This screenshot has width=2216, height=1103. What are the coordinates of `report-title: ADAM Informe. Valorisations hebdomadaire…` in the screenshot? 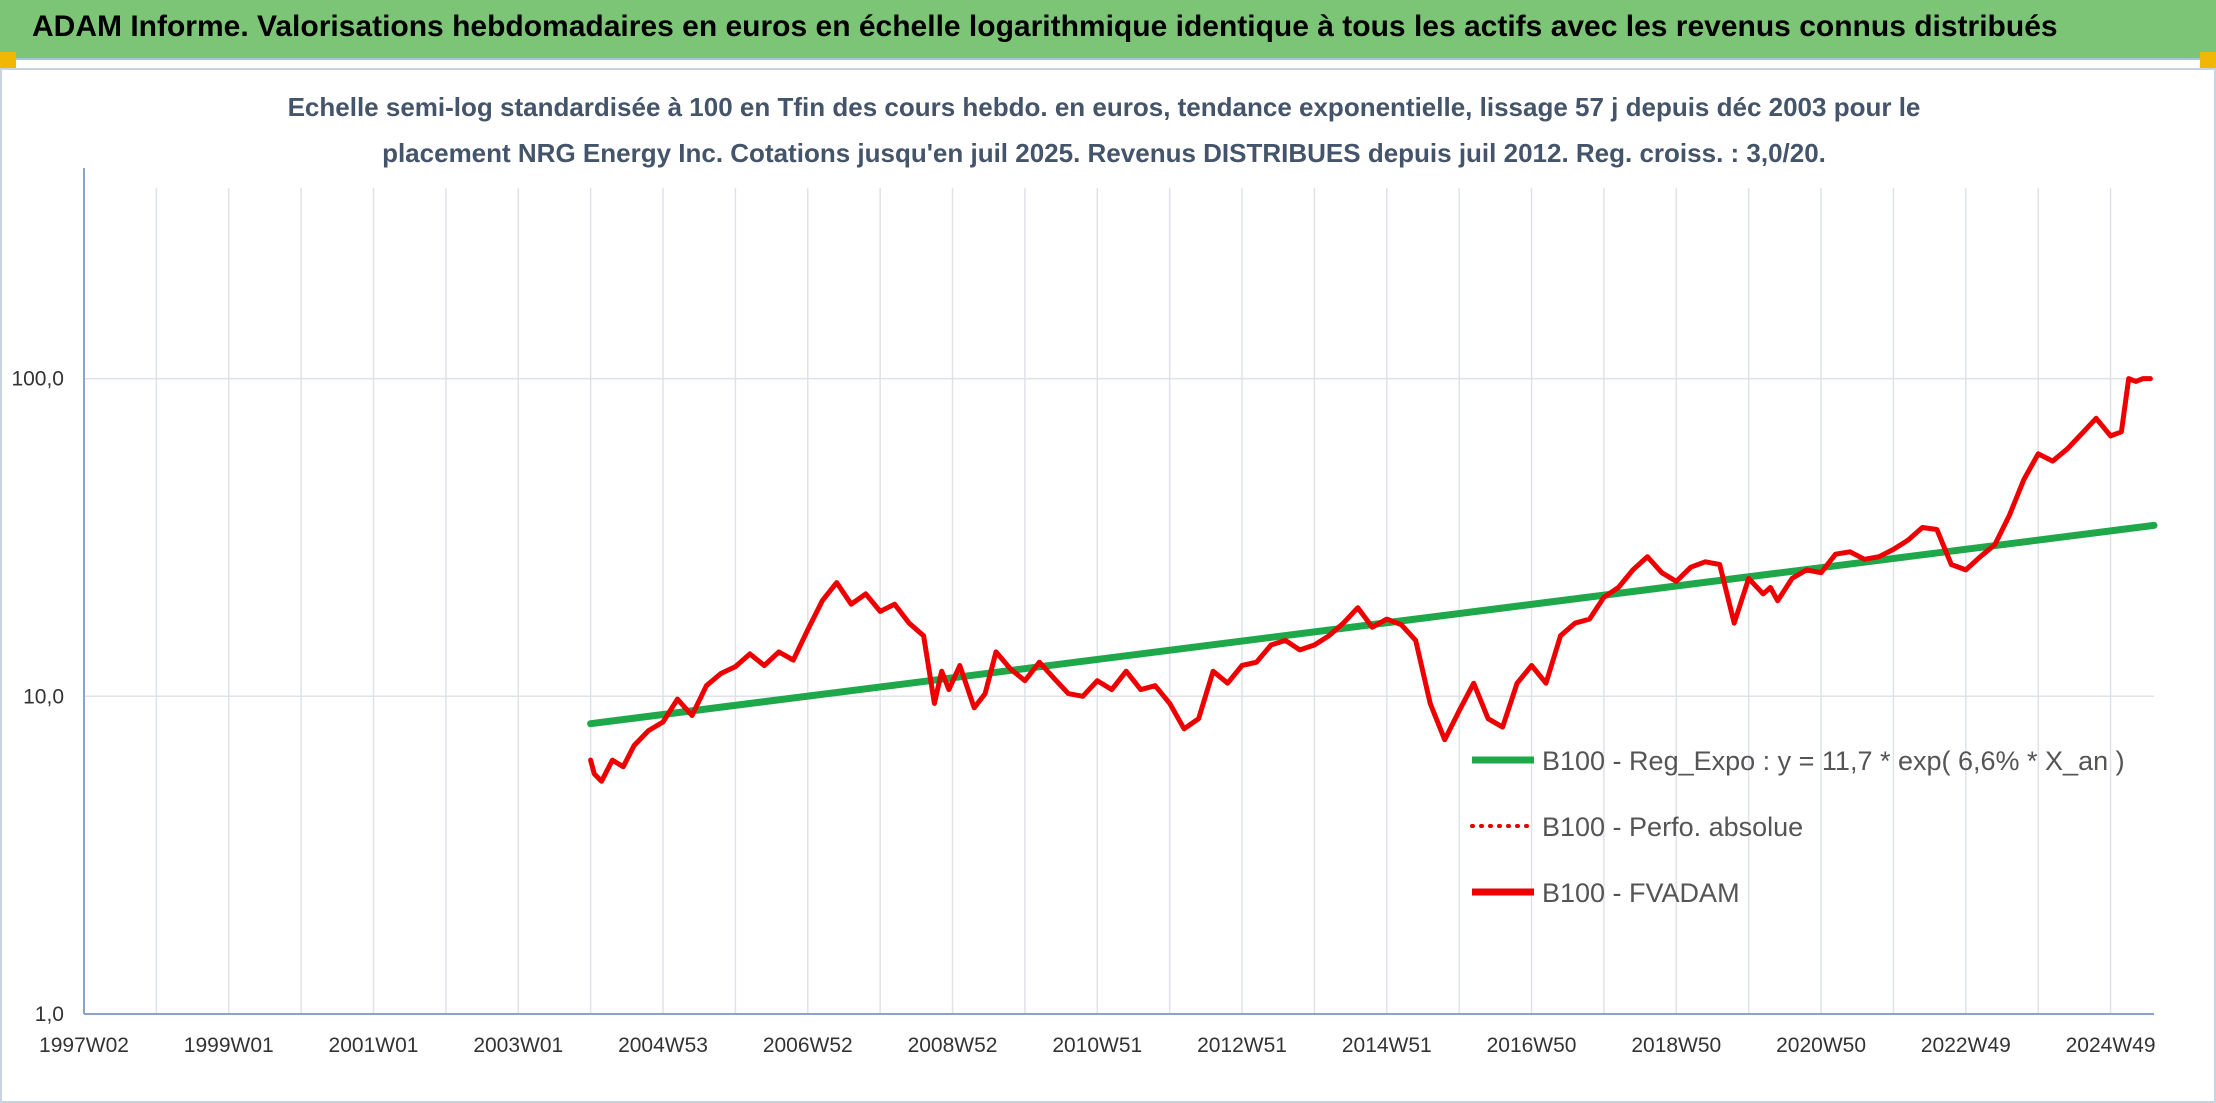 It's located at (1045, 26).